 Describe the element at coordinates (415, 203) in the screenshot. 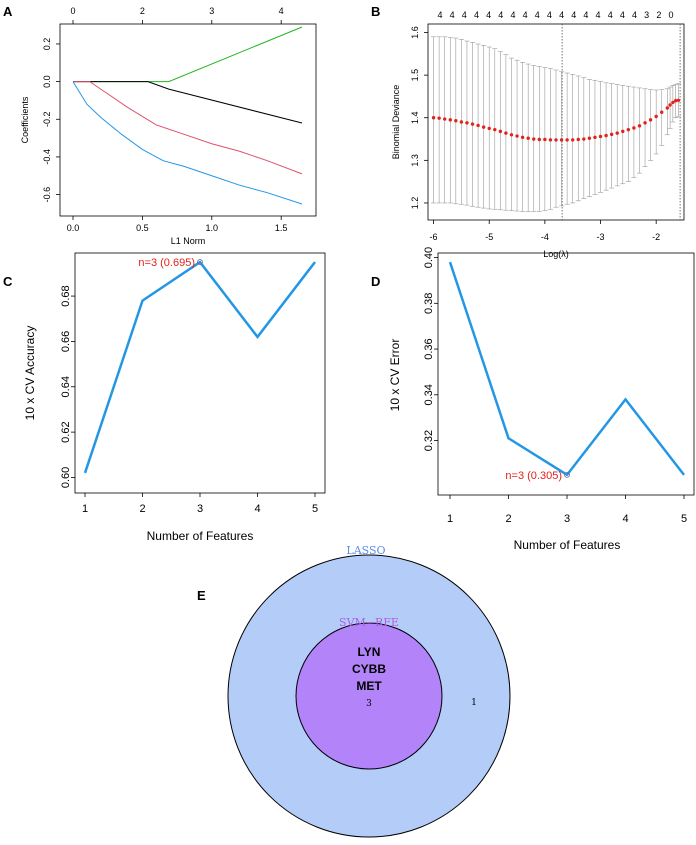

I see `panel-b-ytick-label: 1.2` at that location.